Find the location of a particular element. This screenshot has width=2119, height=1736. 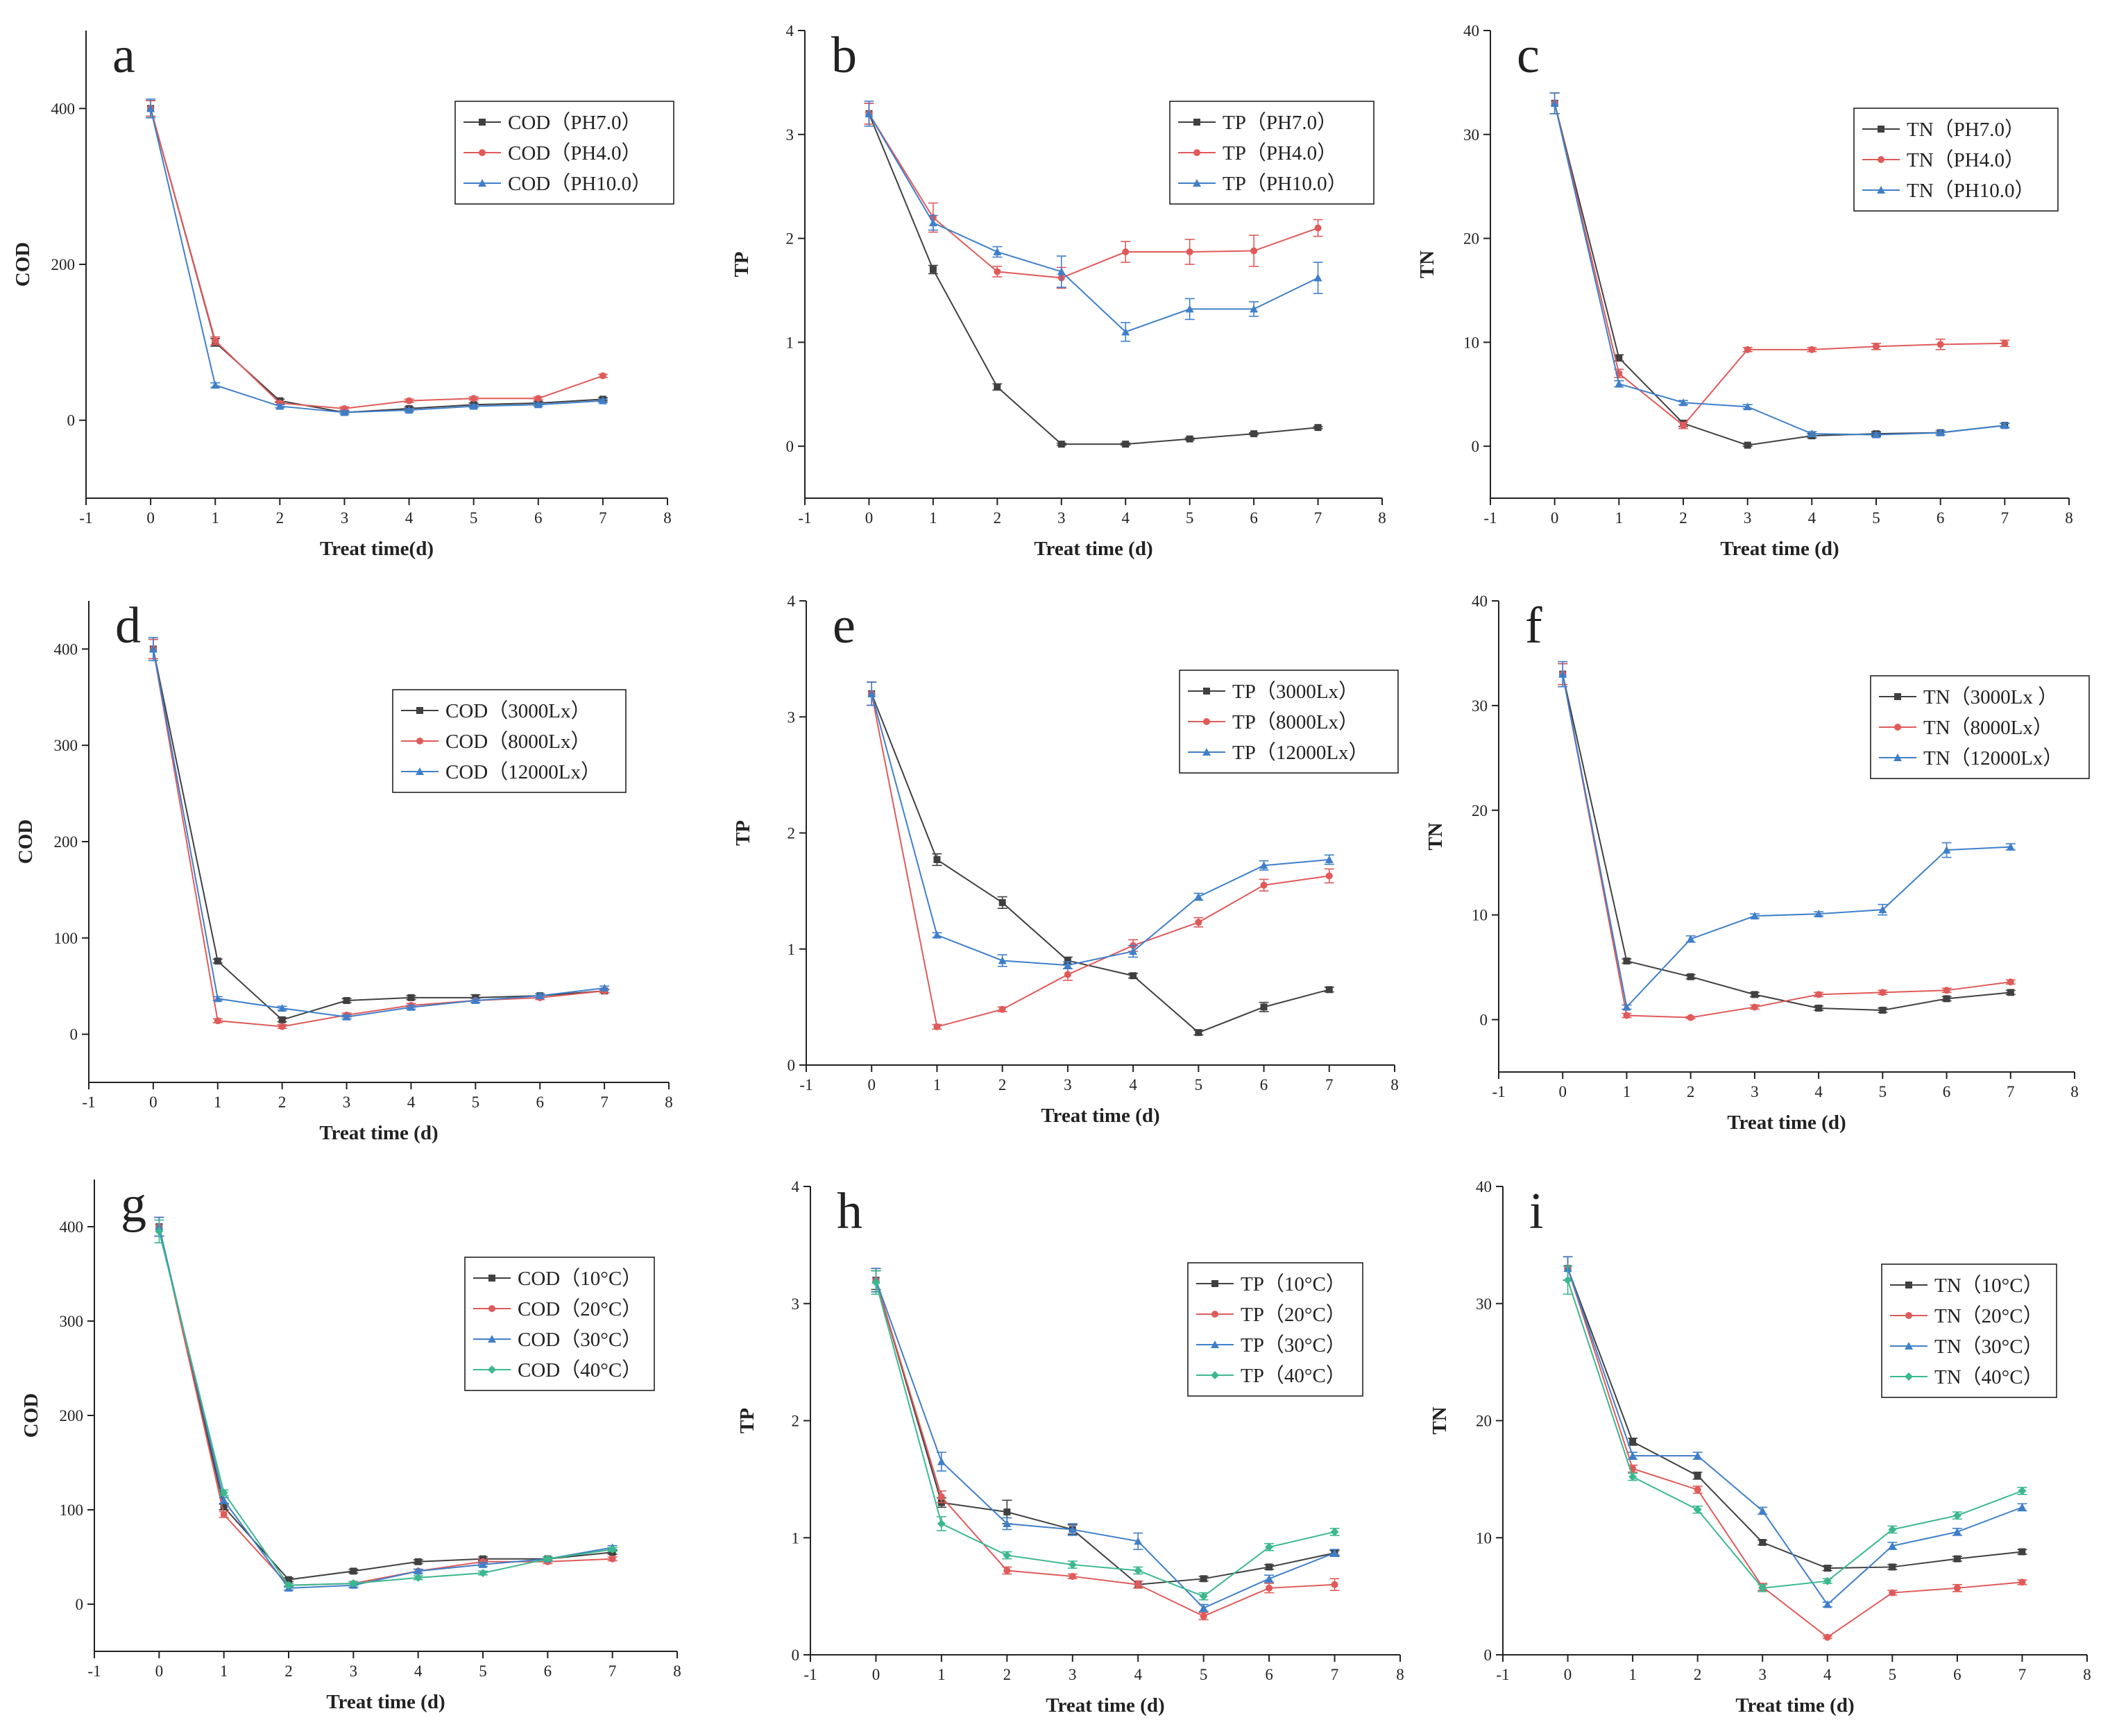

y-tick-label: 30 is located at coordinates (1484, 1304).